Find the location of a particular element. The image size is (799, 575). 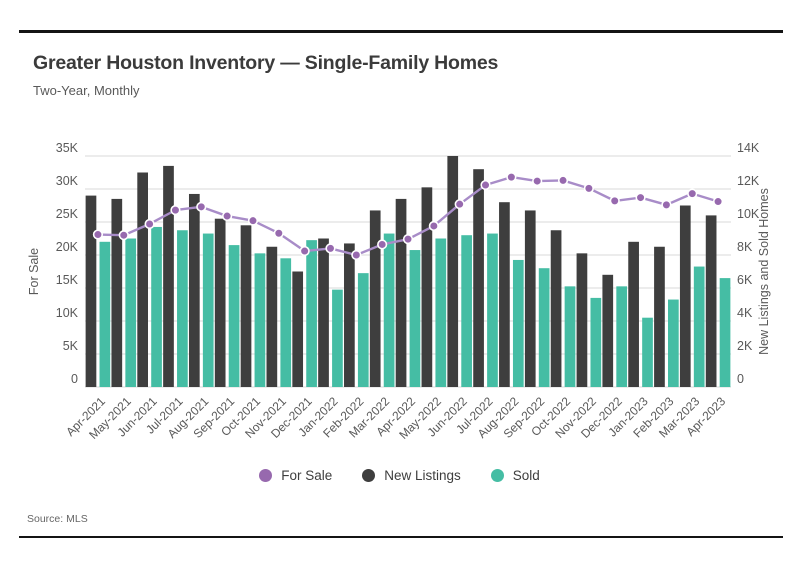

legend-item-for-sale: For Sale is located at coordinates (295, 475).